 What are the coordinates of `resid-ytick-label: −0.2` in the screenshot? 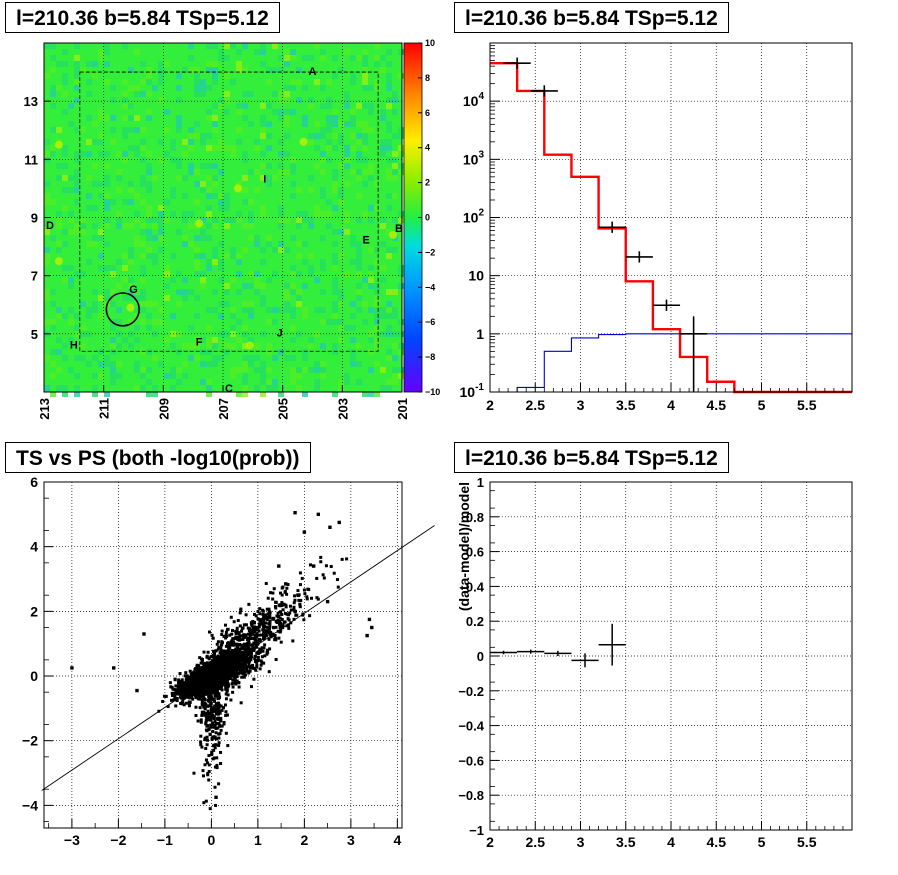 It's located at (471, 691).